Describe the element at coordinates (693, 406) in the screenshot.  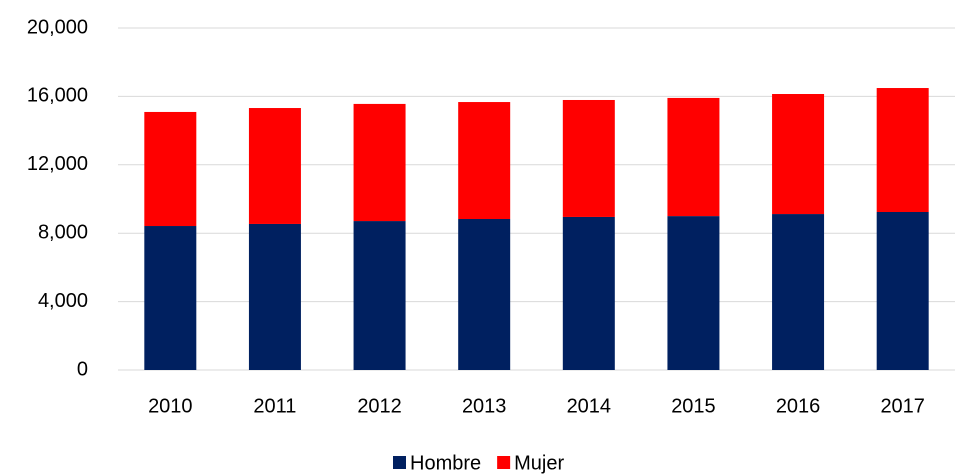
I see `x-tick-label: 2015` at that location.